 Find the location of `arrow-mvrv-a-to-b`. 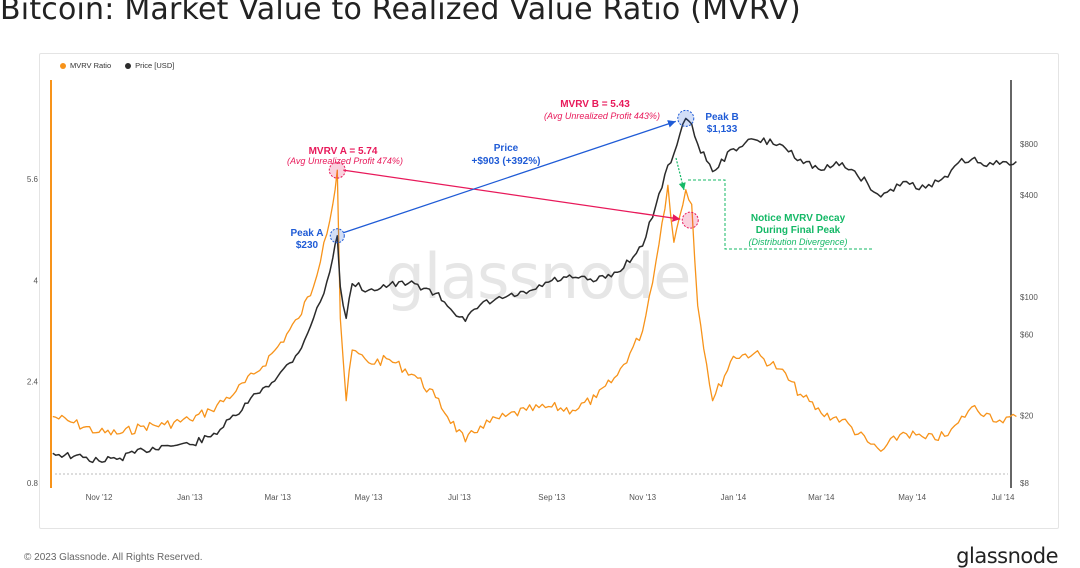

arrow-mvrv-a-to-b is located at coordinates (512, 195).